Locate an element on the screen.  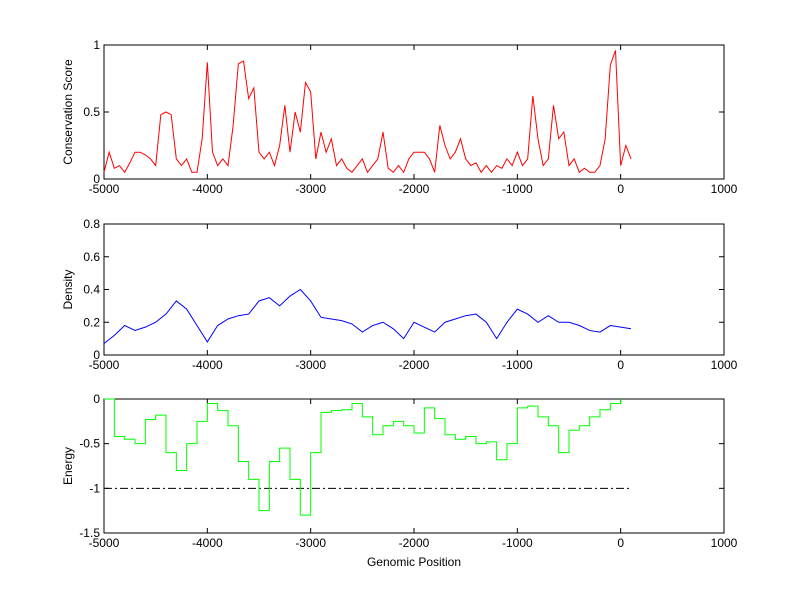
y-axis-label: Energy is located at coordinates (68, 466).